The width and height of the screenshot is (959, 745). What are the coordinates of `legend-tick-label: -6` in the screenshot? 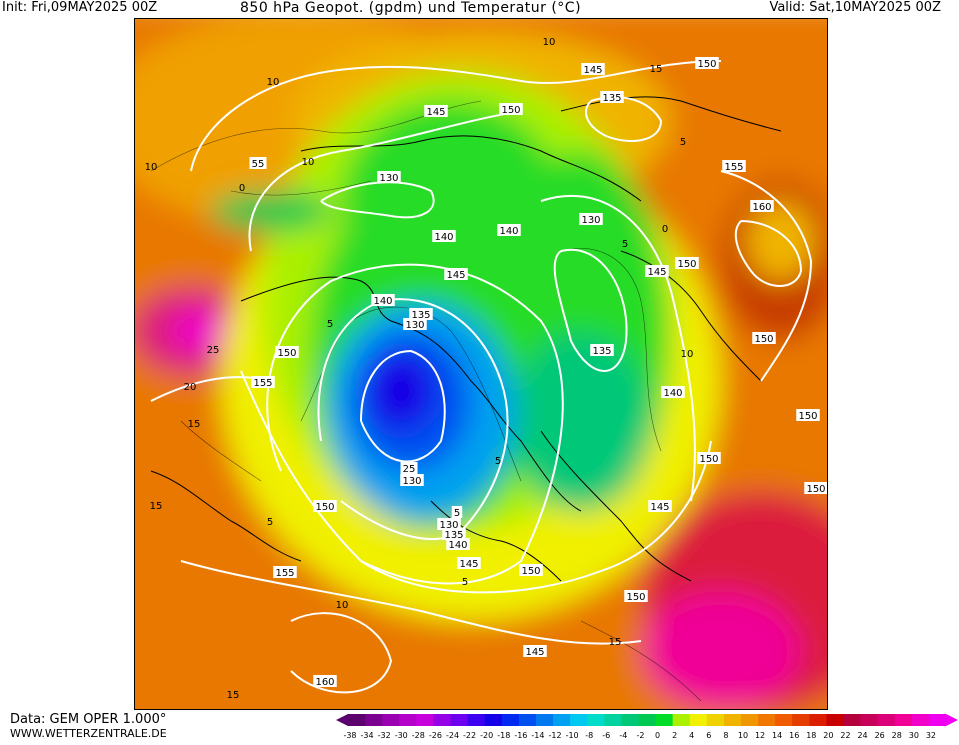 It's located at (606, 735).